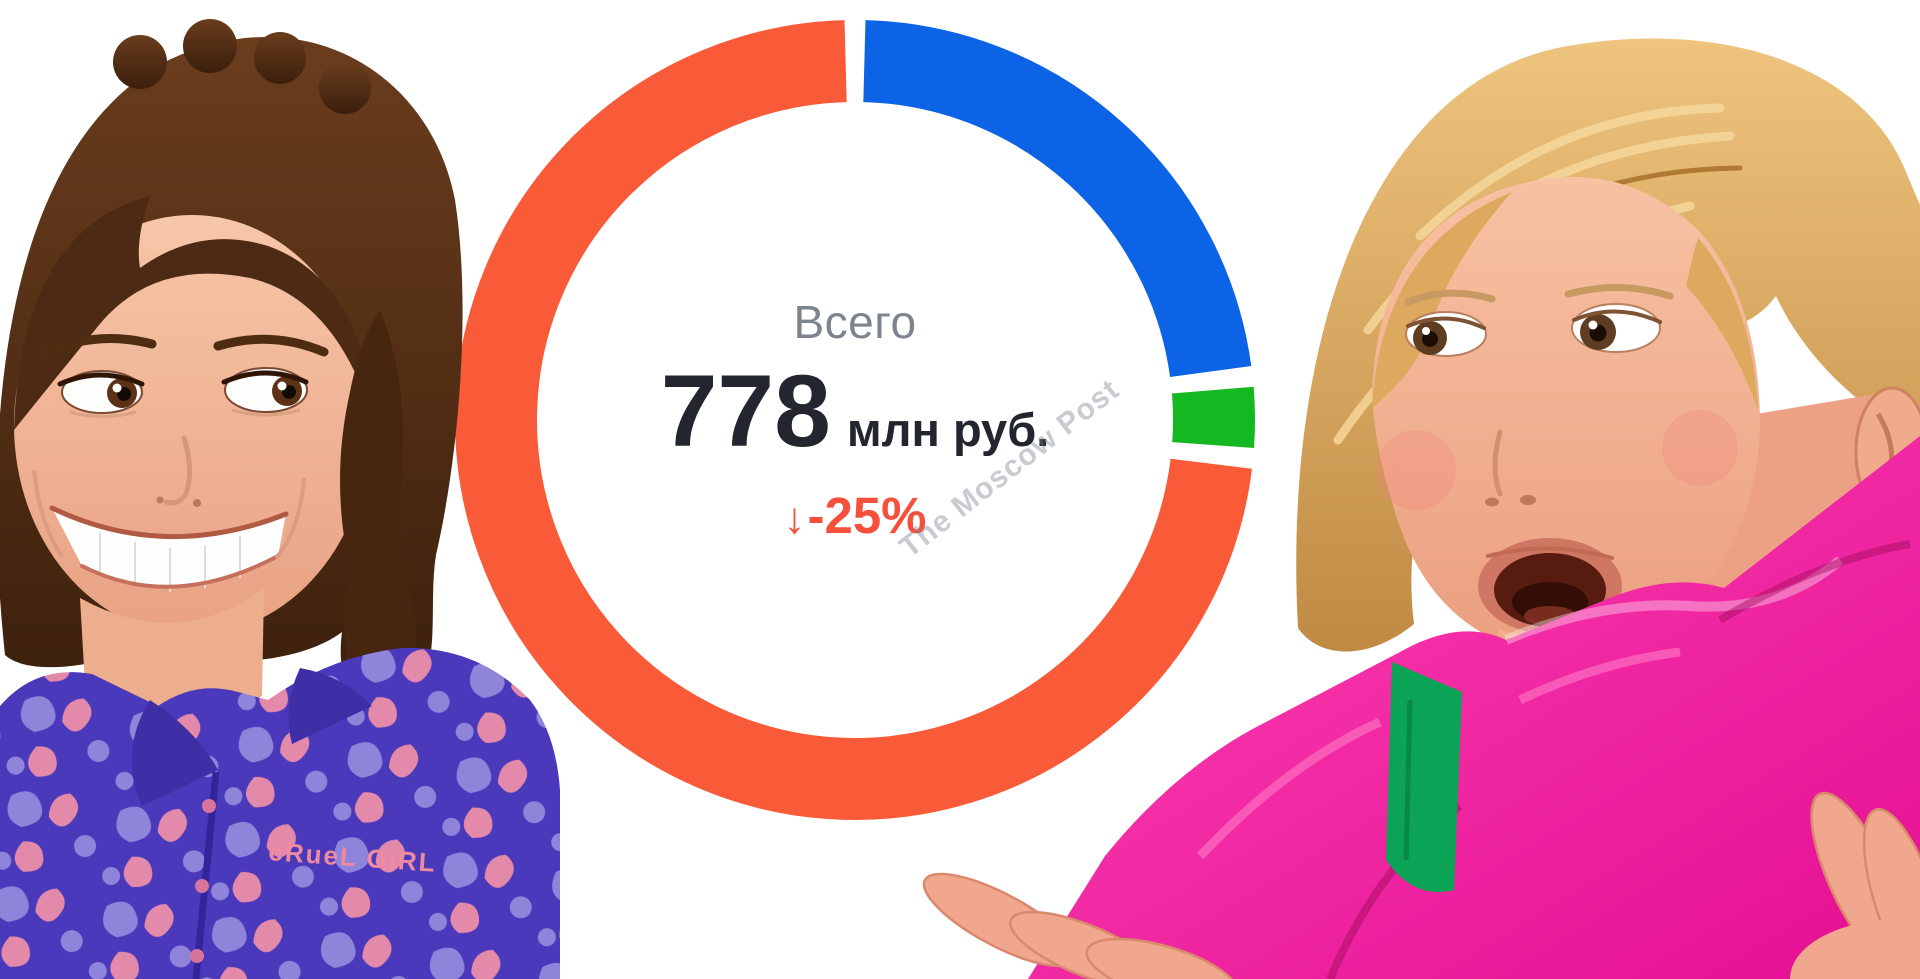  I want to click on segment-blue, so click(1057, 199).